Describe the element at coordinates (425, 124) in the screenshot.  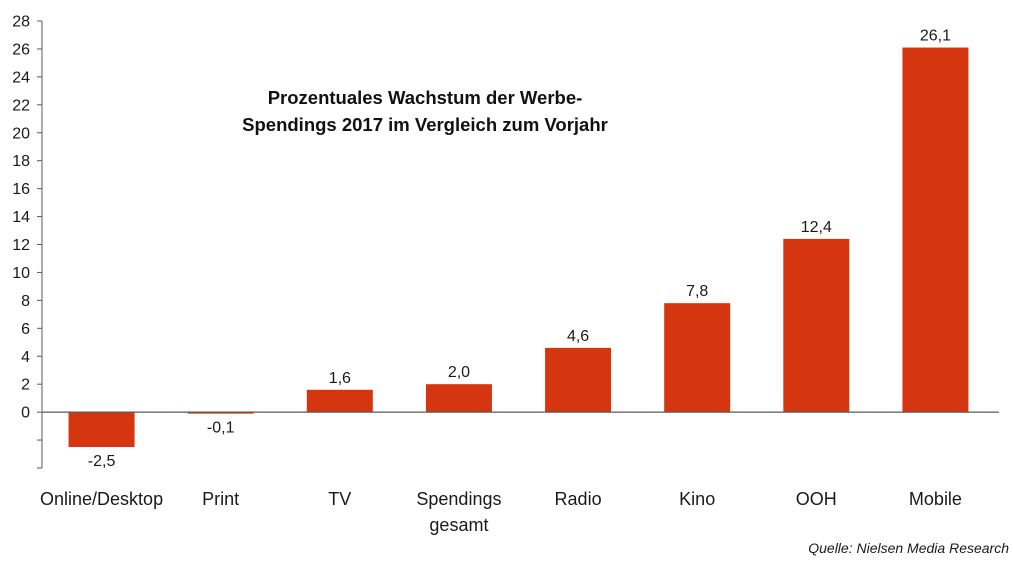
I see `chart-title-line-2: Spendings 2017 im Vergleich zum Vorjahr` at that location.